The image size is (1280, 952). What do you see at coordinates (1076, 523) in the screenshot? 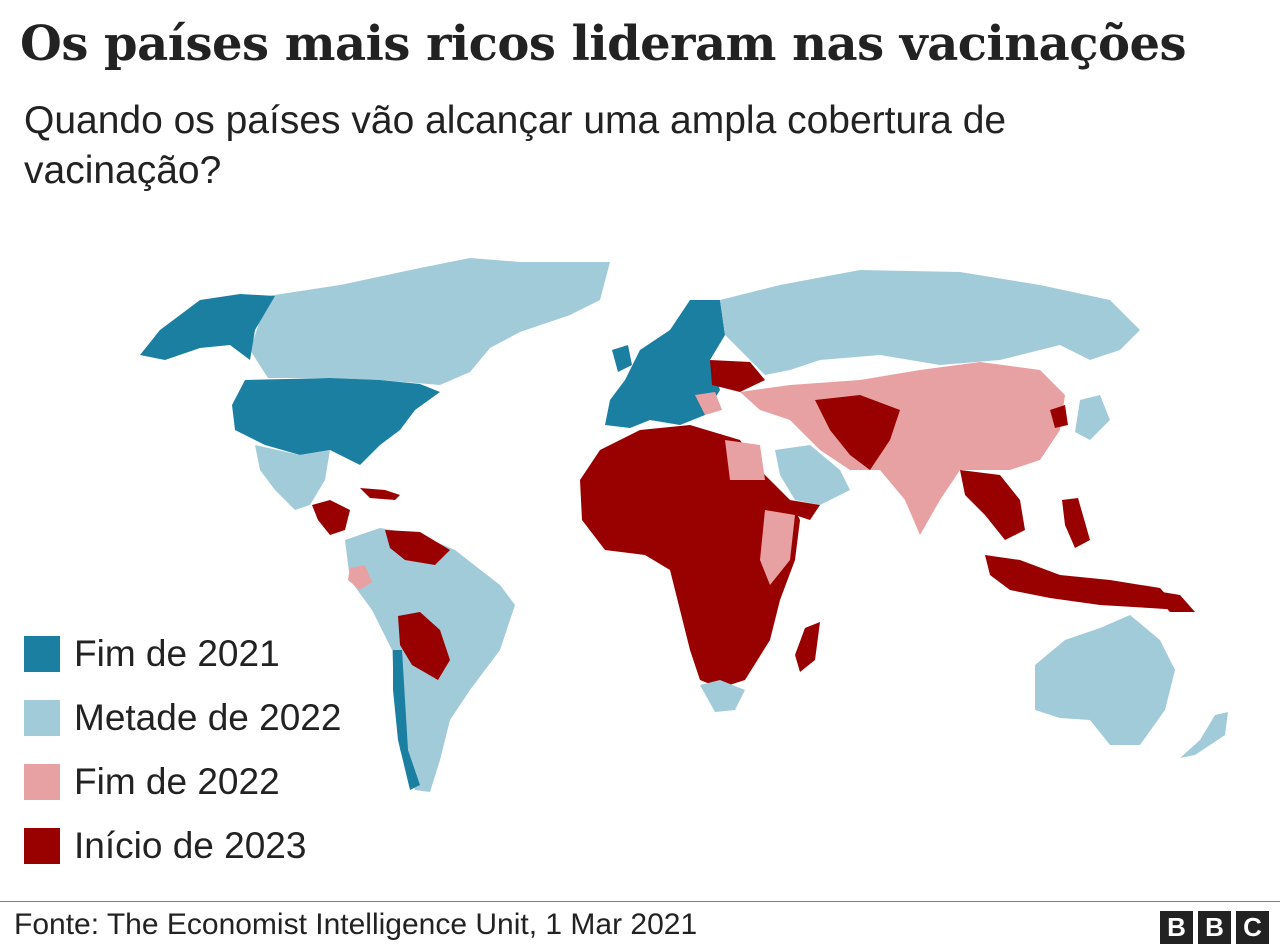
I see `region-philippines` at bounding box center [1076, 523].